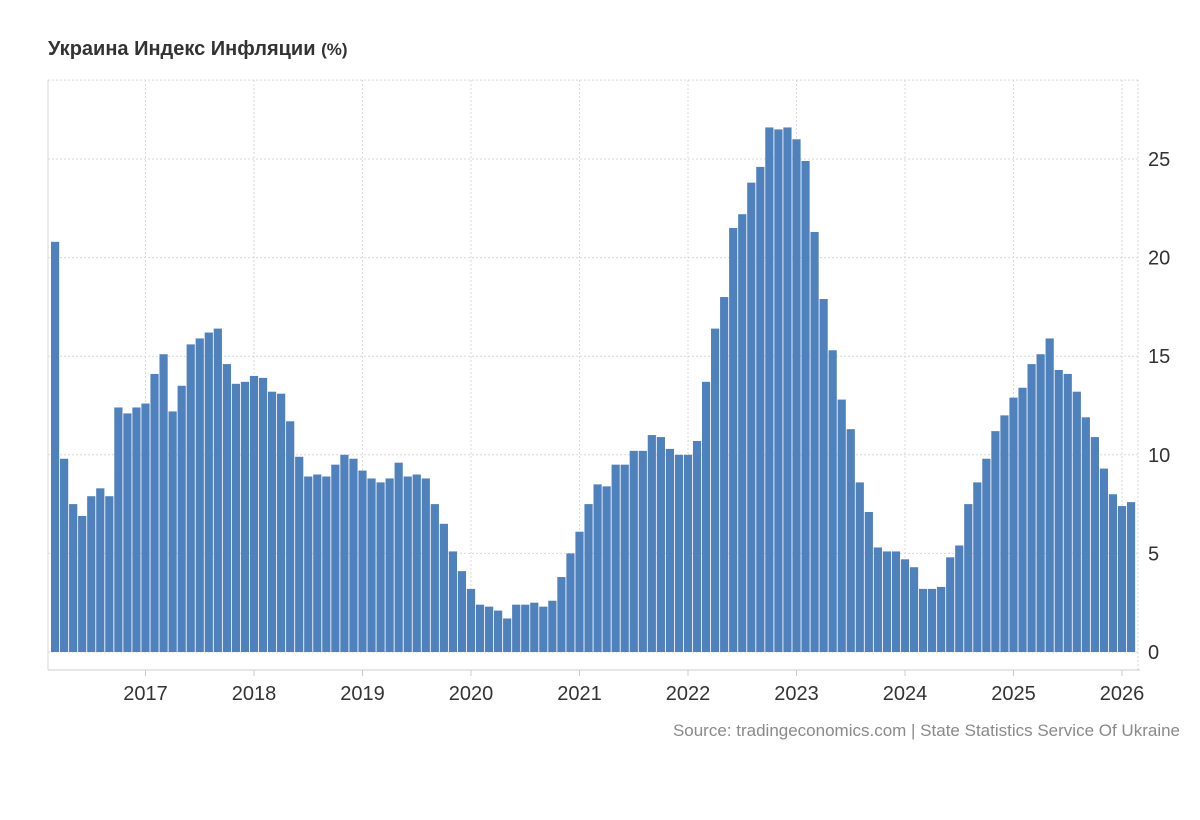  Describe the element at coordinates (1159, 259) in the screenshot. I see `y-tick-label: 20` at that location.